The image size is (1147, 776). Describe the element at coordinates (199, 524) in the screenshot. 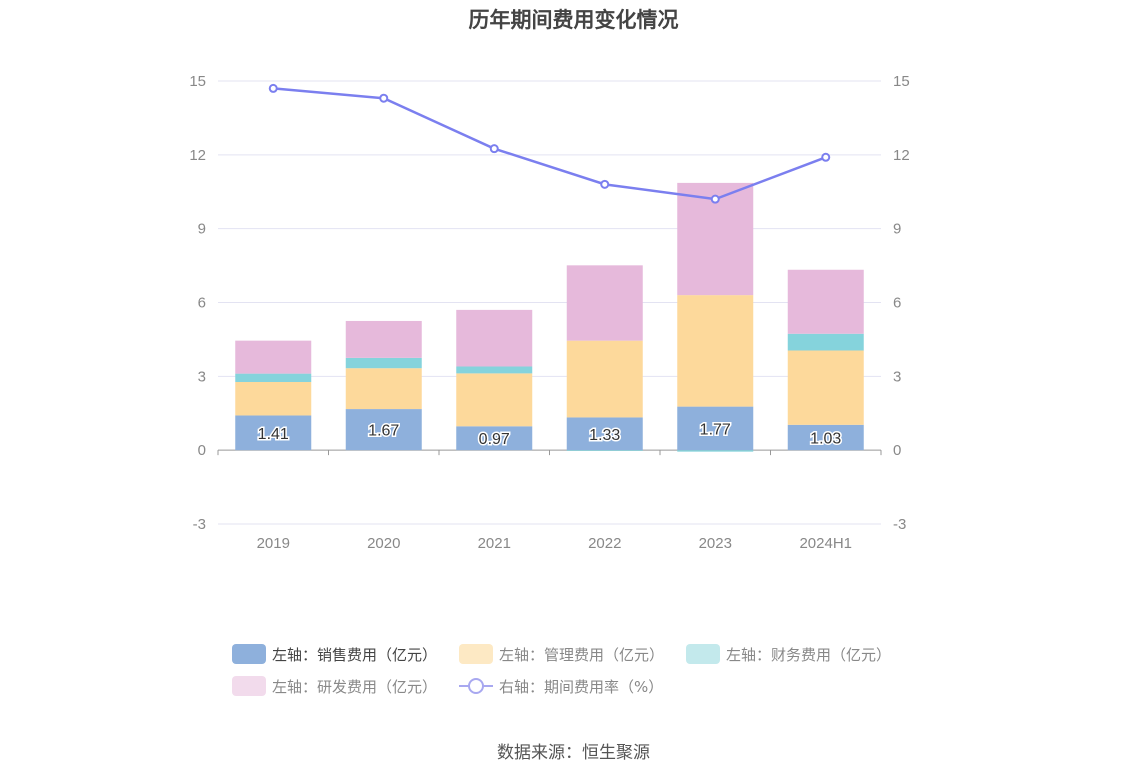

I see `y-tick-label-left: -3` at that location.